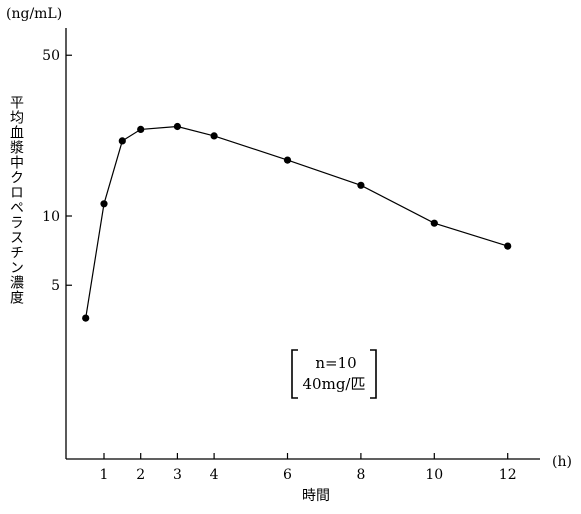  What do you see at coordinates (34, 14) in the screenshot?
I see `y-unit-label: (ng/mL)` at bounding box center [34, 14].